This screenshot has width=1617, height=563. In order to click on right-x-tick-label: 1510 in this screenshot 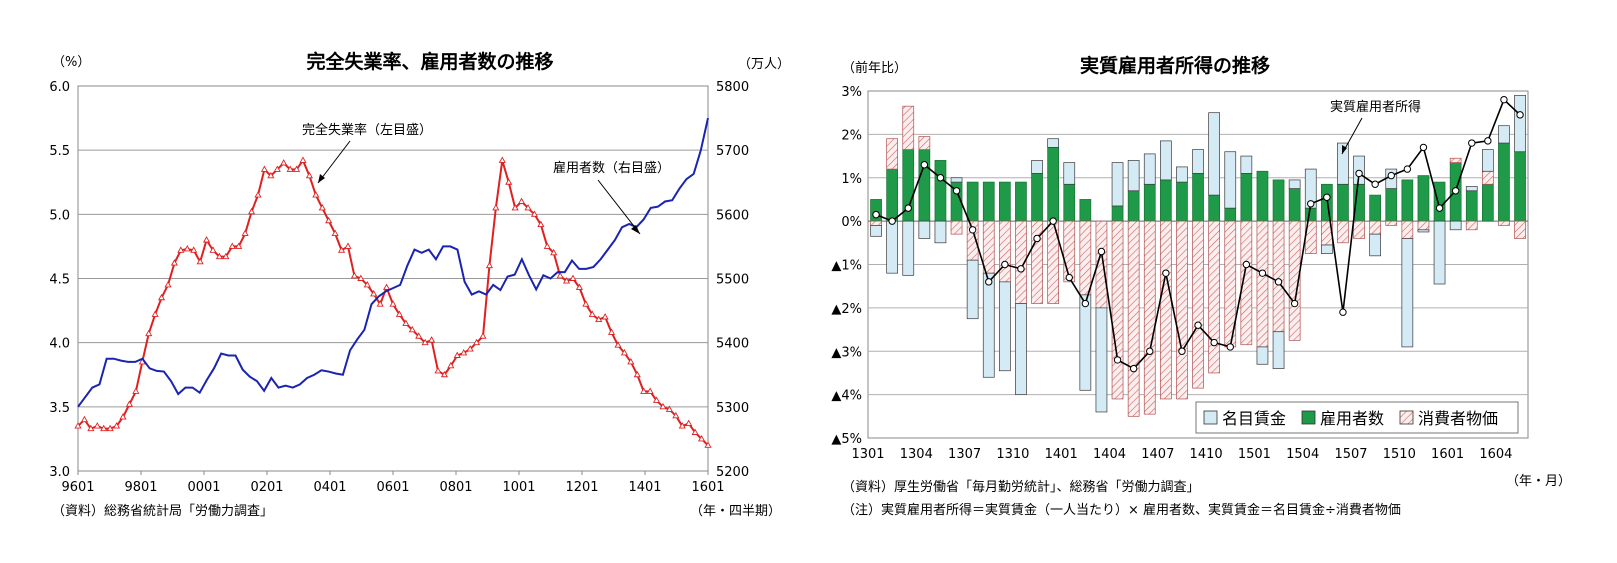, I will do `click(1399, 454)`.